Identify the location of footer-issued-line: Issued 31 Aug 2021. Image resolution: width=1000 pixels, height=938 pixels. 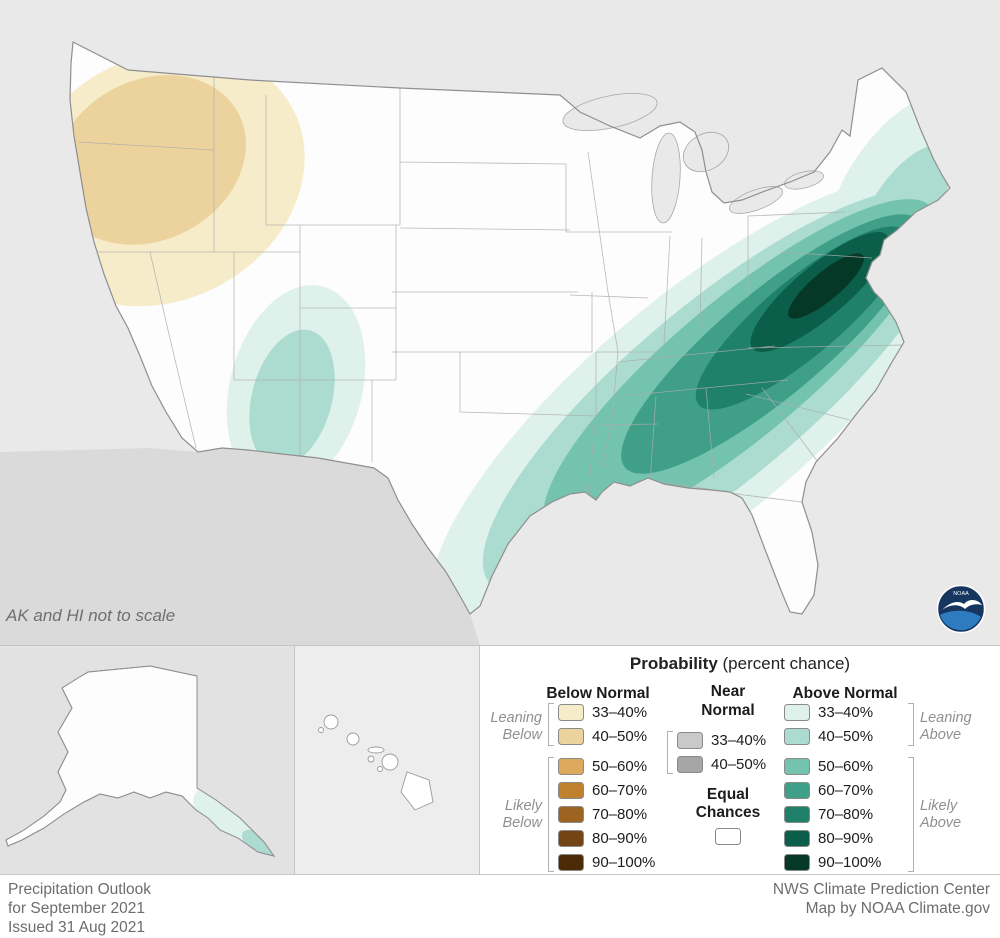
(77, 927).